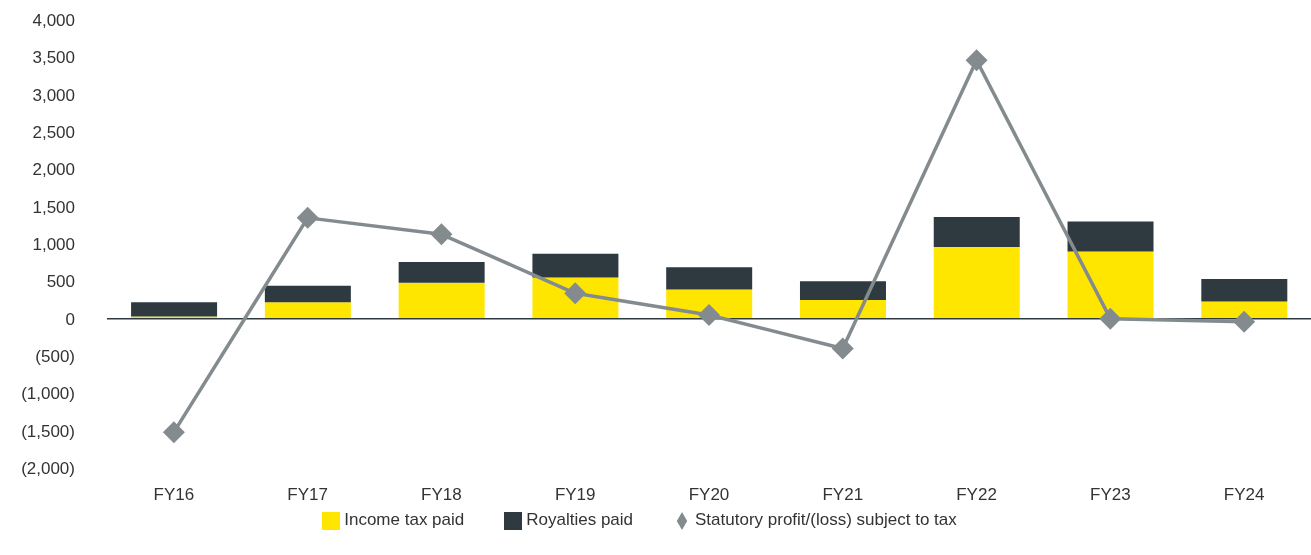 The image size is (1311, 555). What do you see at coordinates (1244, 495) in the screenshot?
I see `x-tick-label: FY24` at bounding box center [1244, 495].